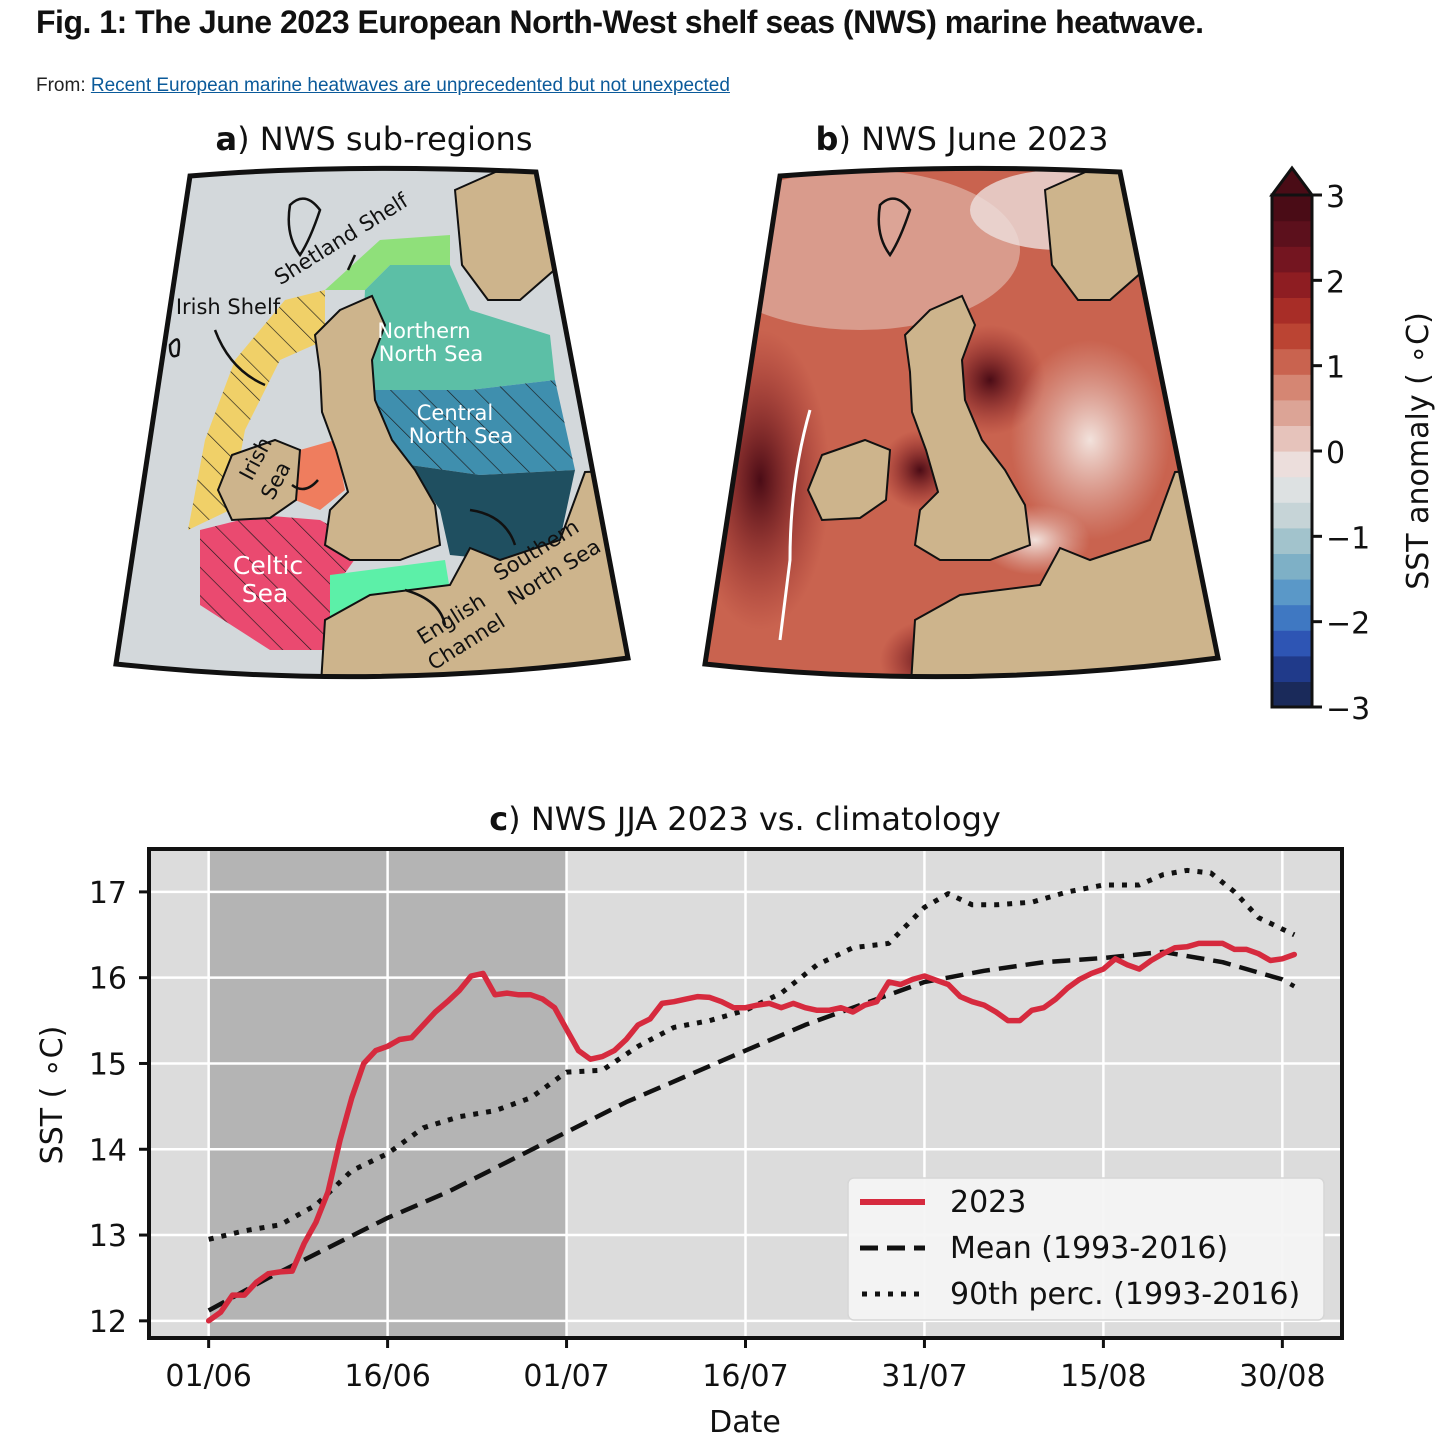 This screenshot has width=1456, height=1448. I want to click on colorbar-segments, so click(1292, 451).